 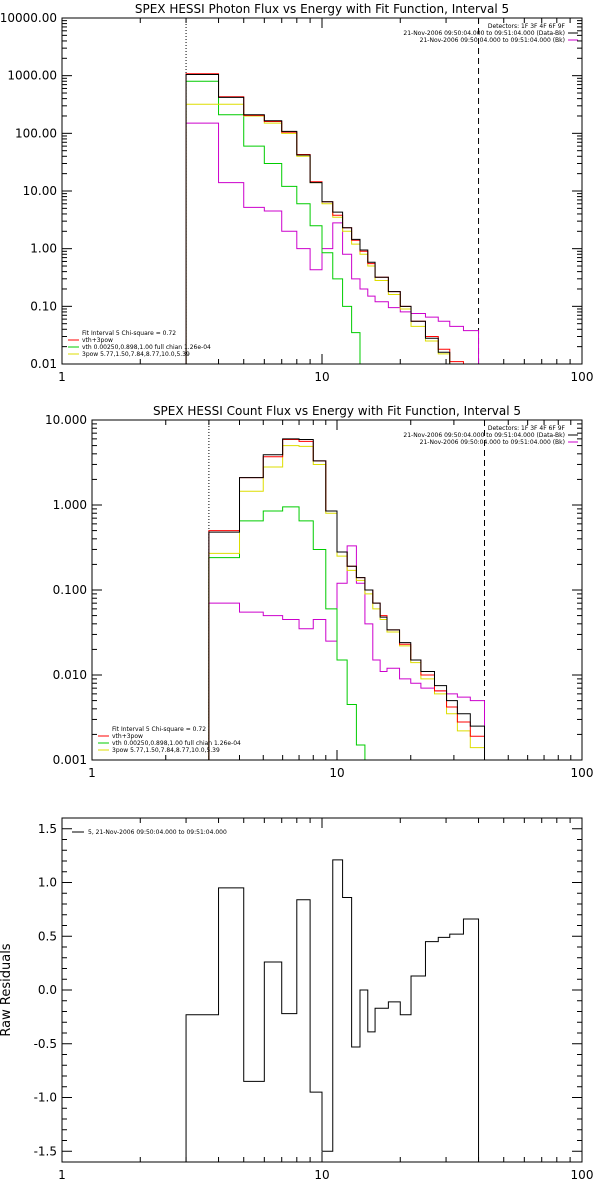 I want to click on y-tick-label: 1.5, so click(x=47, y=829).